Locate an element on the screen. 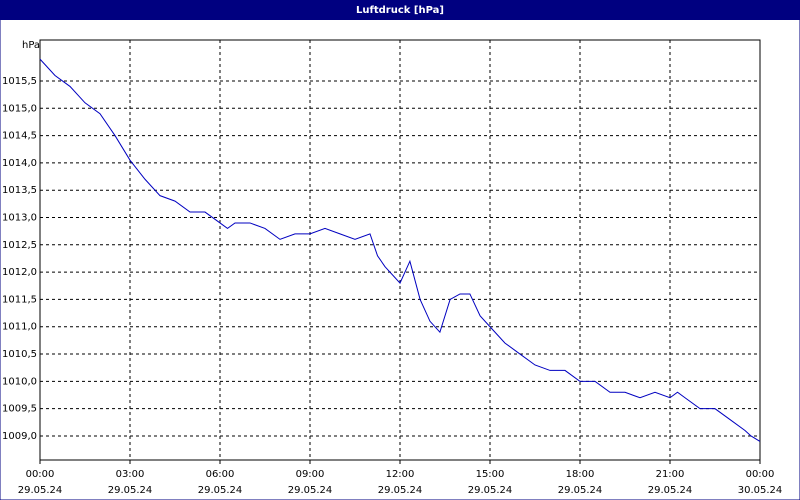 The height and width of the screenshot is (500, 800). title-bar is located at coordinates (400, 10).